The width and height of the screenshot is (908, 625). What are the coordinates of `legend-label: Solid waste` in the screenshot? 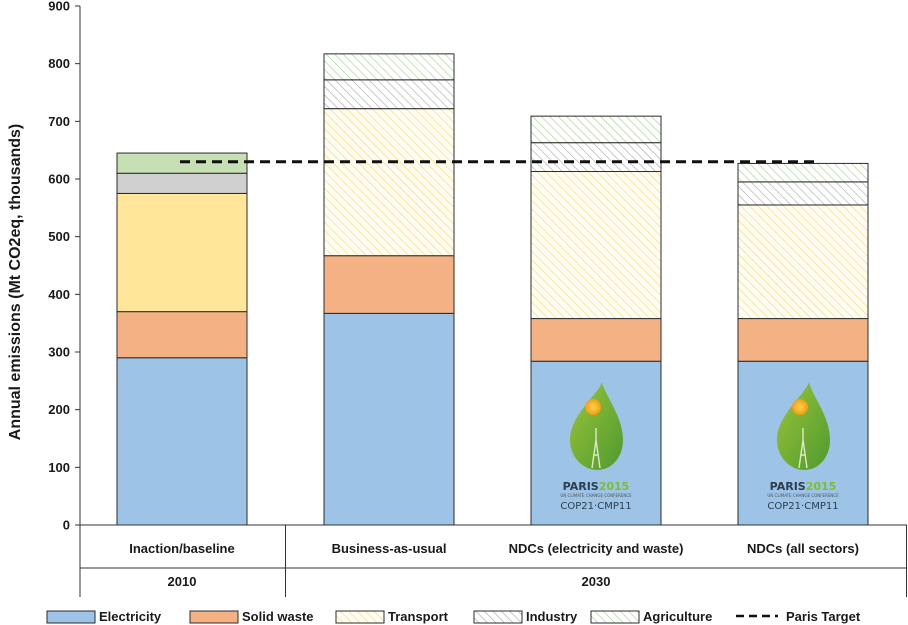 It's located at (278, 616).